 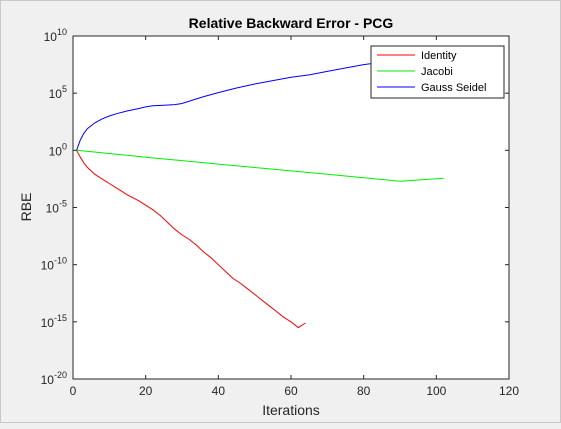 What do you see at coordinates (291, 23) in the screenshot?
I see `chart-title: Relative Backward Error - PCG` at bounding box center [291, 23].